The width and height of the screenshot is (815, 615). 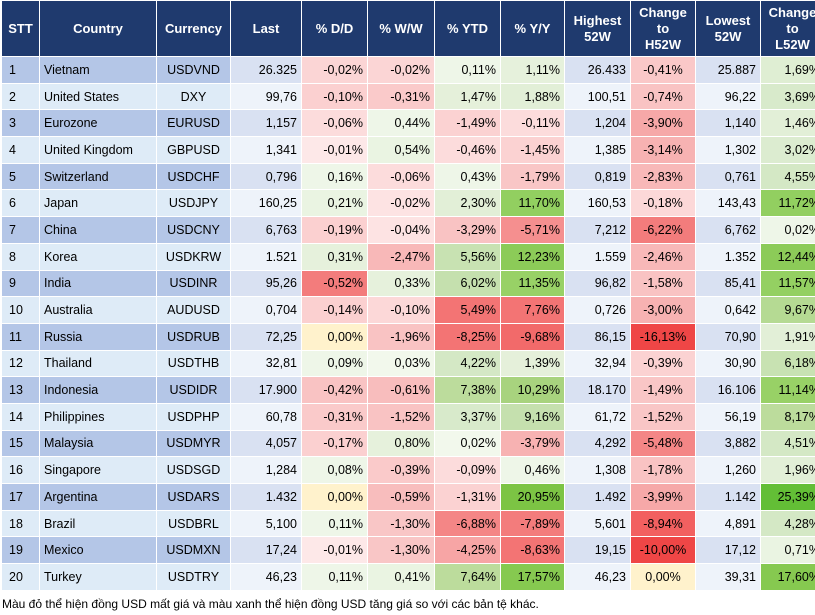 What do you see at coordinates (20, 443) in the screenshot?
I see `cell-stt: 15` at bounding box center [20, 443].